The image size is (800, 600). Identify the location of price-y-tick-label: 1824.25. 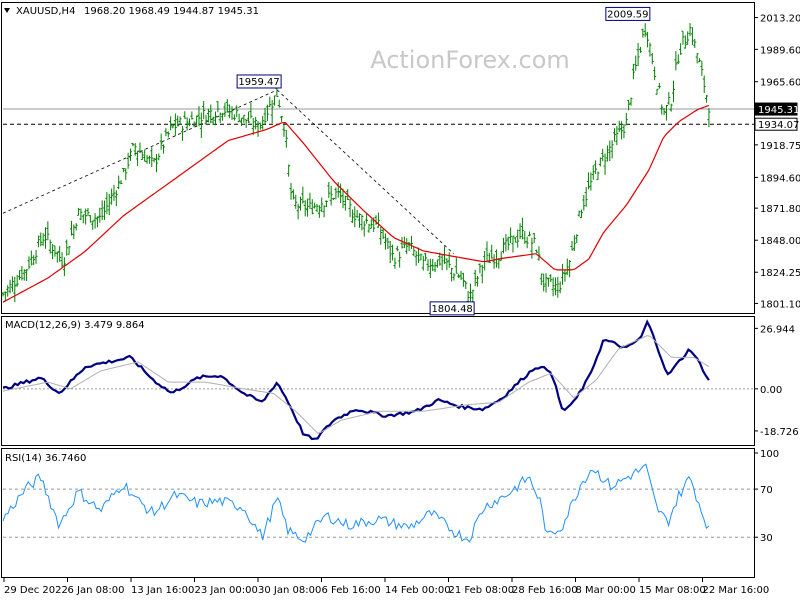
(780, 273).